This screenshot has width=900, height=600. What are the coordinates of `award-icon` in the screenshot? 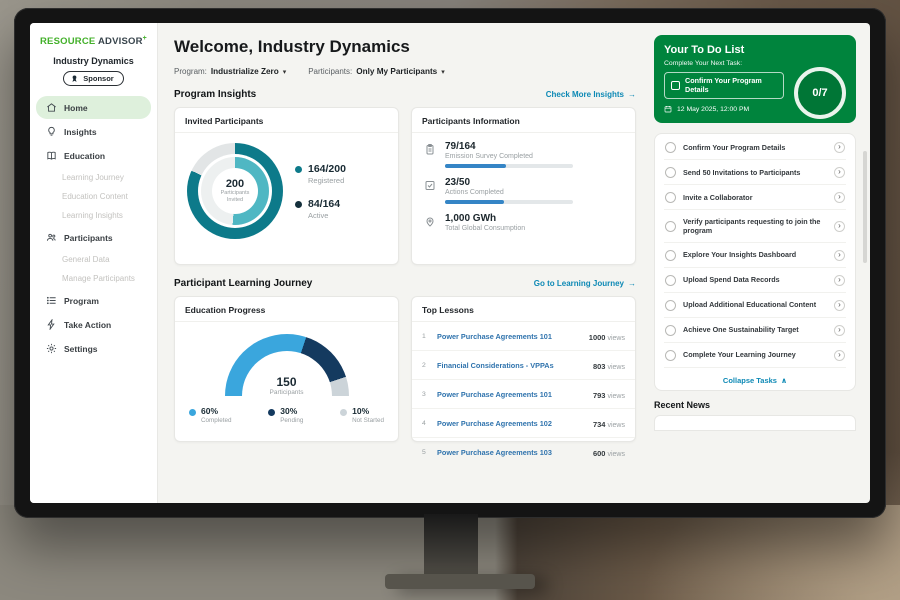 It's located at (74, 78).